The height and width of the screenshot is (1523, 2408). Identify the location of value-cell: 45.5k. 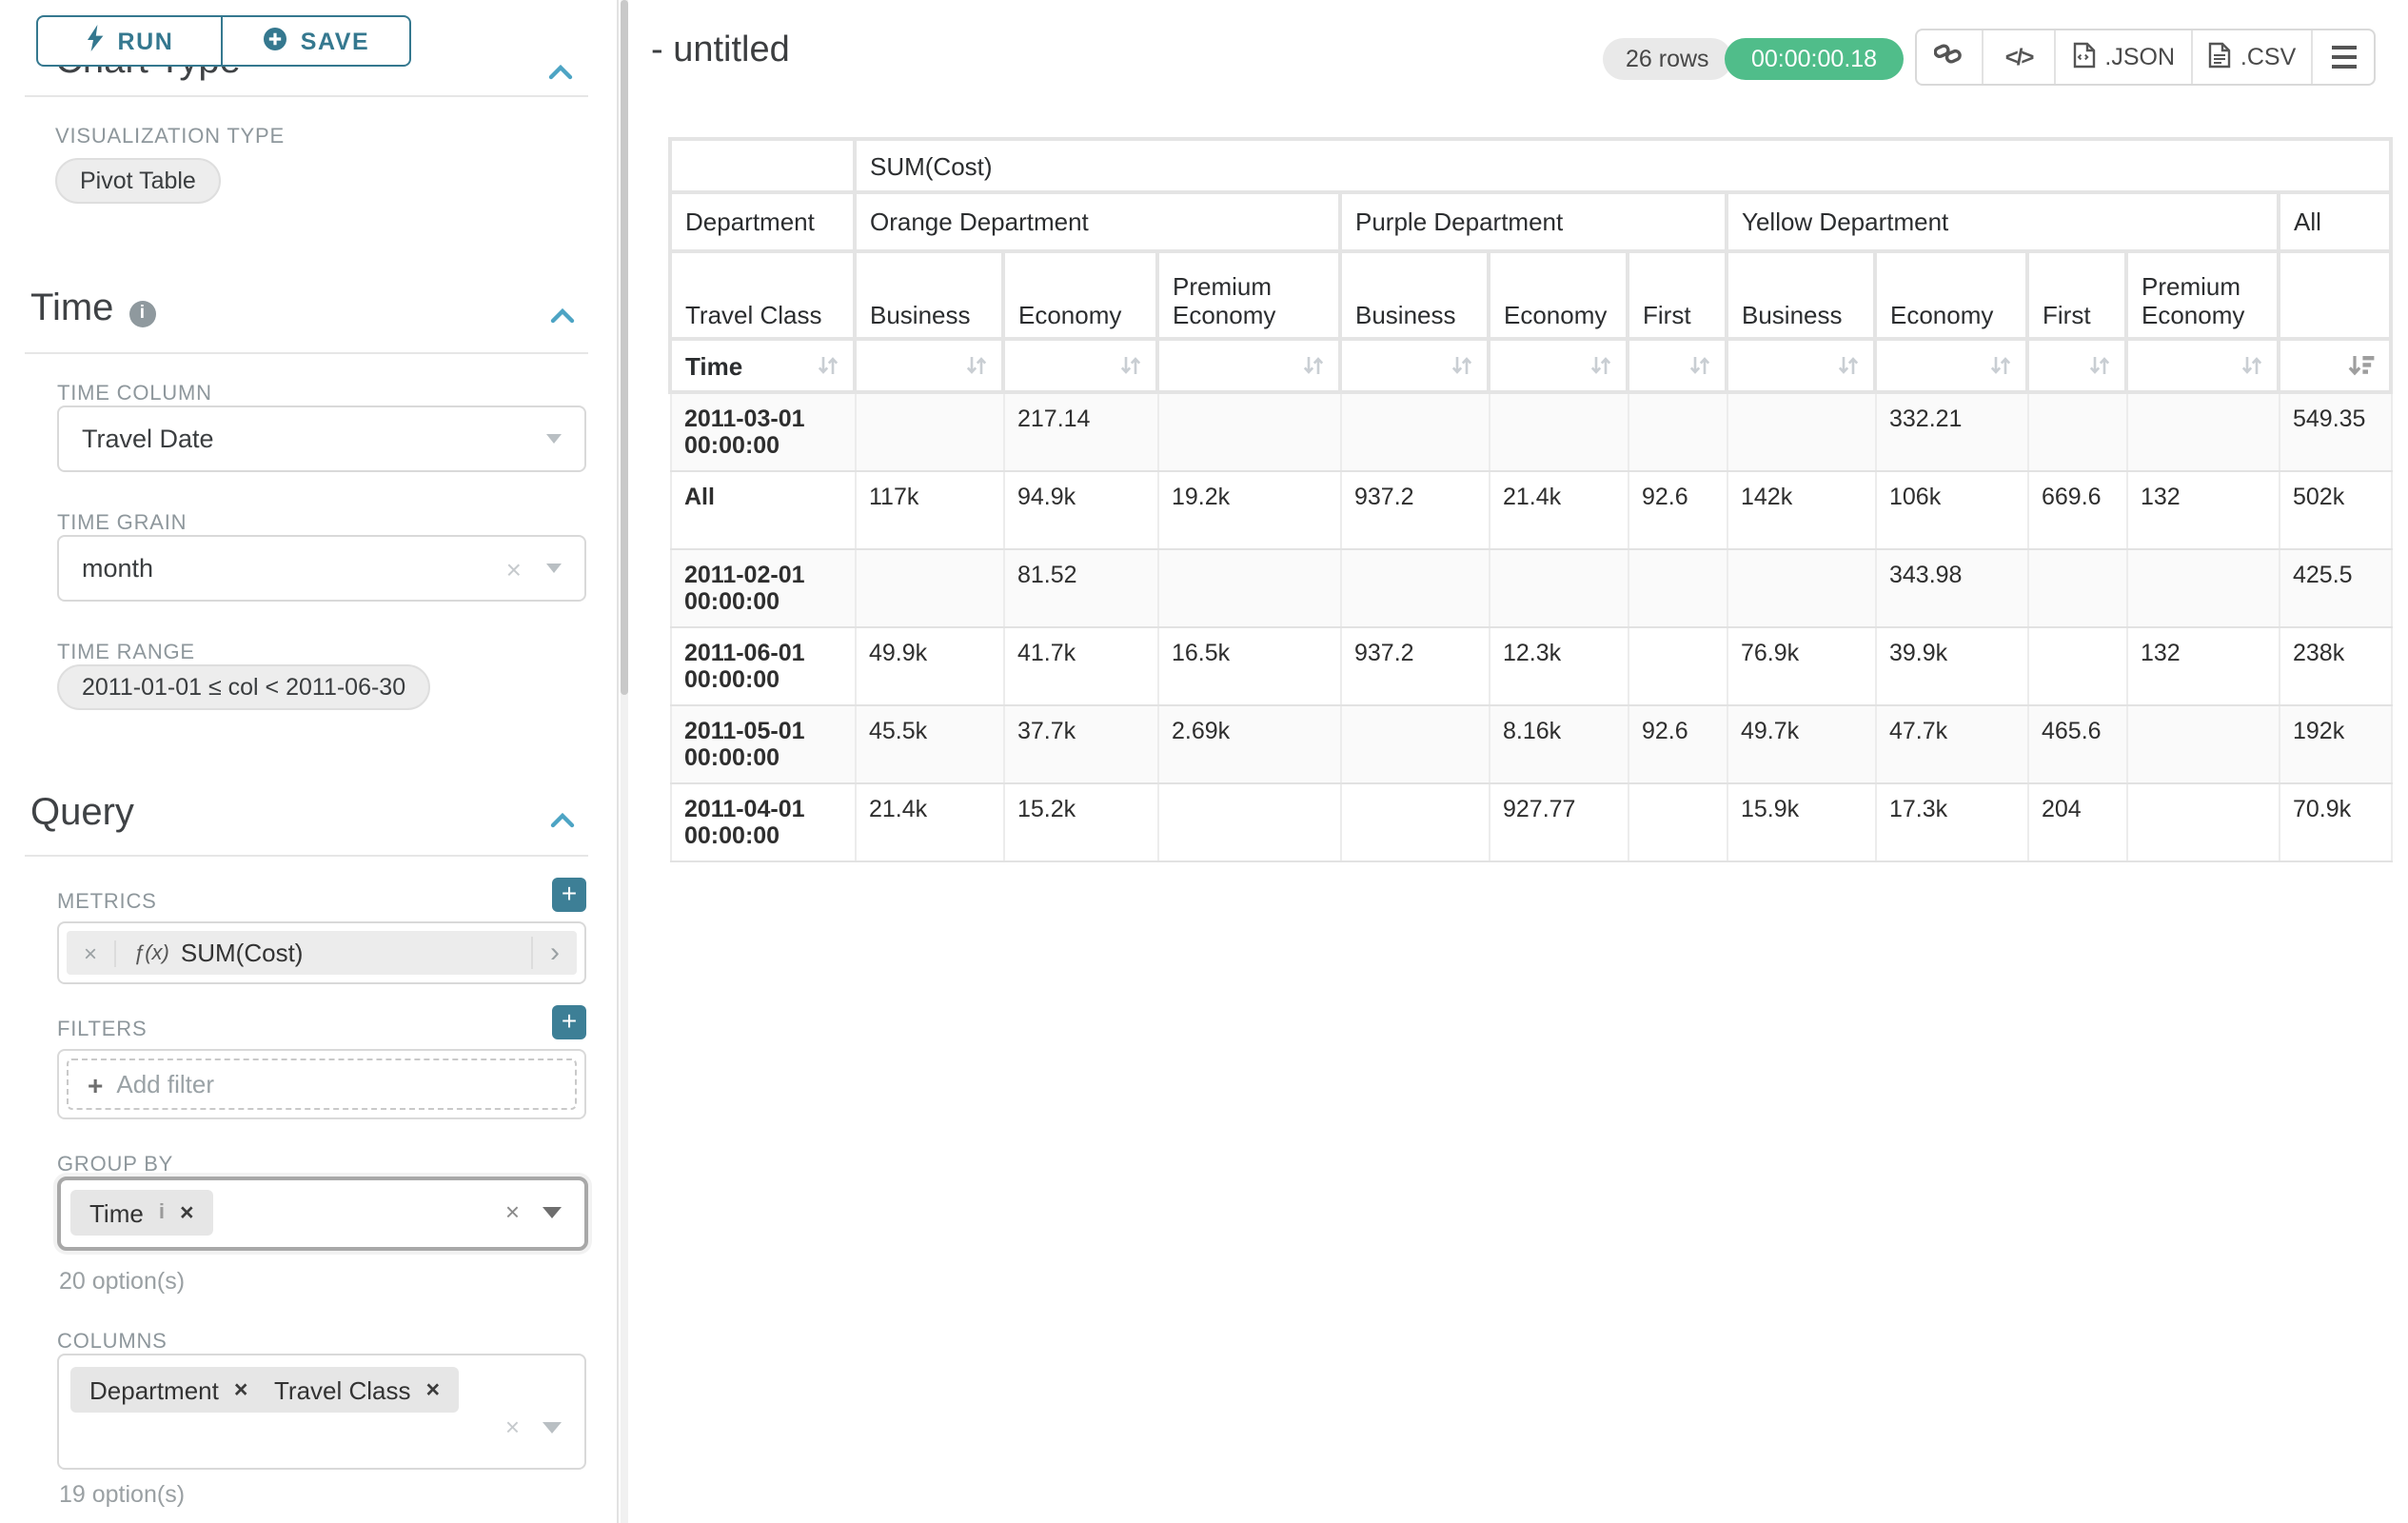
(929, 744).